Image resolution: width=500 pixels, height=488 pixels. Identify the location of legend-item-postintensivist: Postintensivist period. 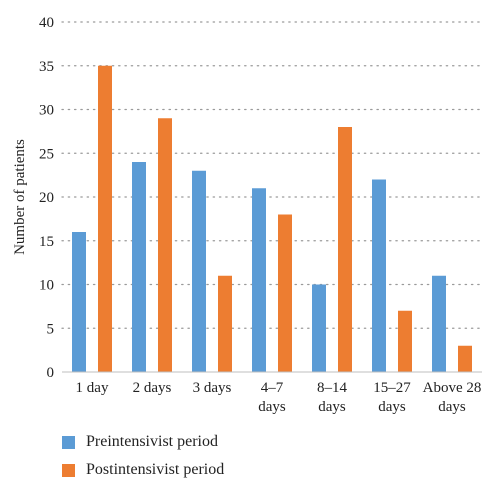
(143, 470).